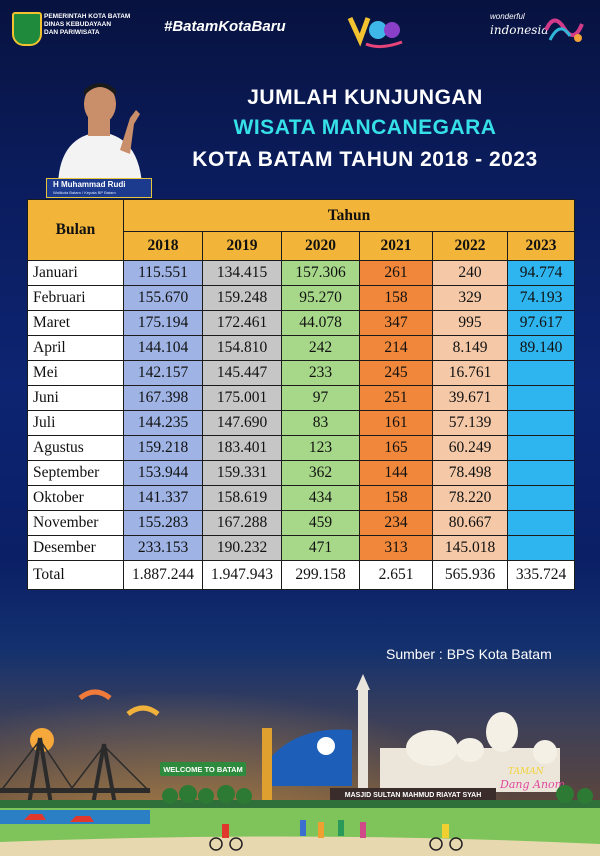 Image resolution: width=600 pixels, height=856 pixels. Describe the element at coordinates (163, 348) in the screenshot. I see `value-cell-2018: 144.104` at that location.